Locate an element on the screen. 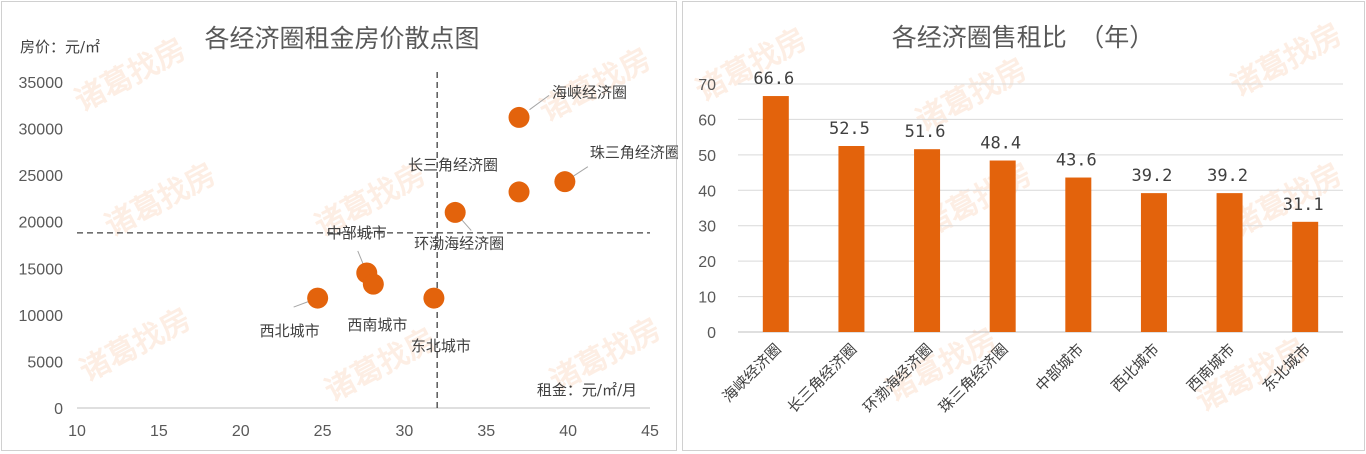  point-label: 珠三角经济圈 is located at coordinates (634, 153).